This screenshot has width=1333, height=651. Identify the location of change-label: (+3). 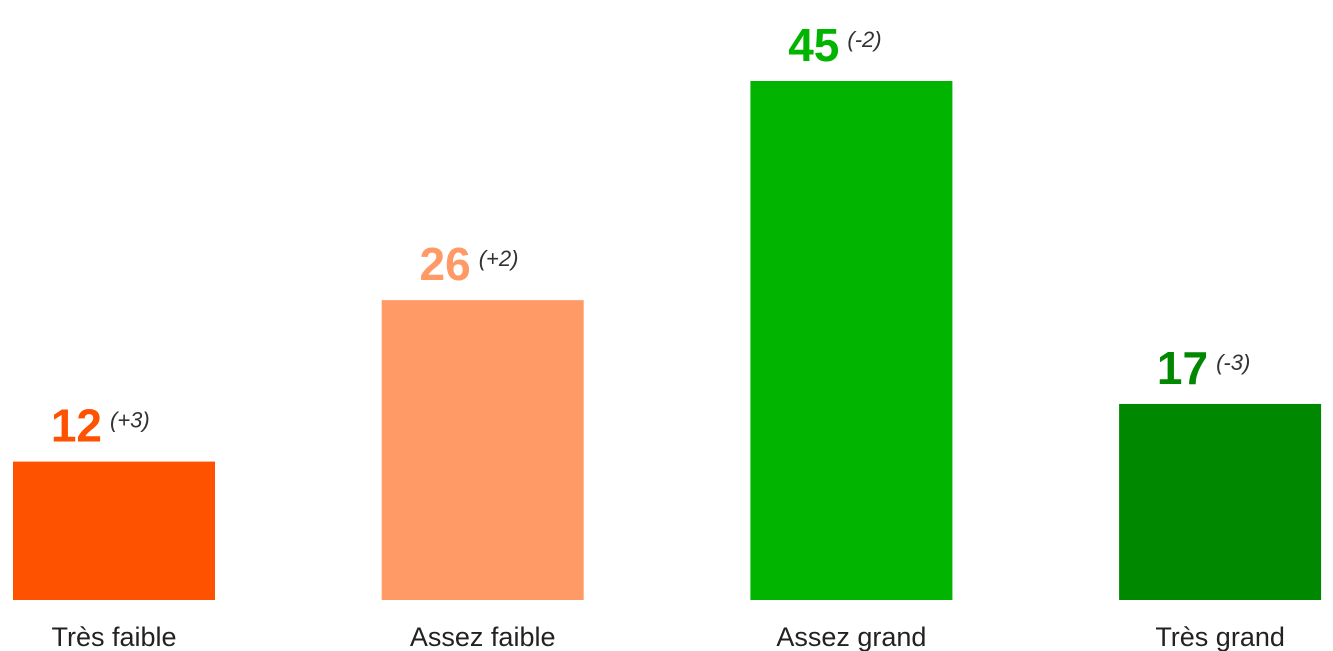
(130, 420).